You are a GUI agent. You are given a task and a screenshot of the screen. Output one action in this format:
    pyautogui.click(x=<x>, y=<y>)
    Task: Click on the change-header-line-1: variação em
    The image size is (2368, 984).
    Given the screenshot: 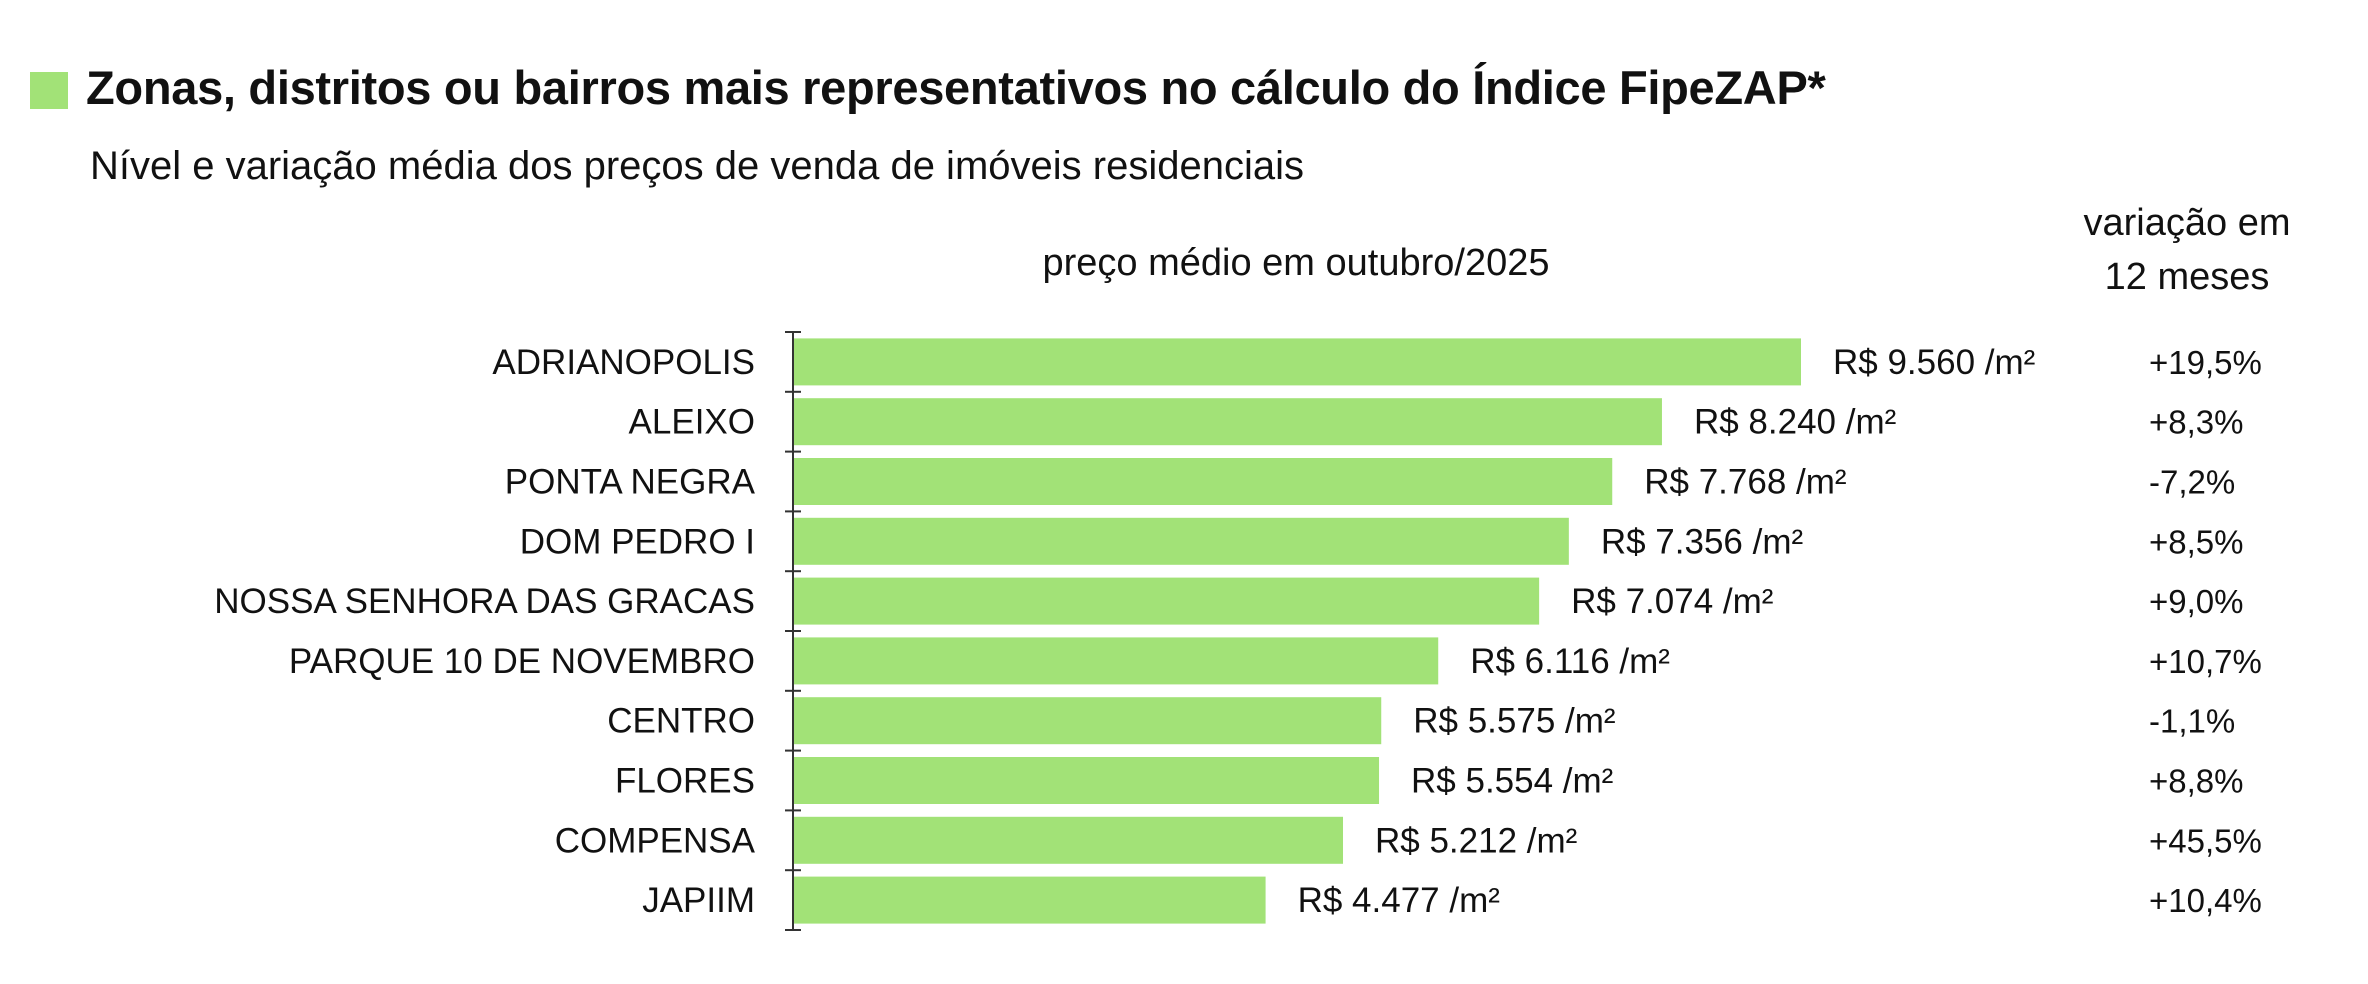 What is the action you would take?
    pyautogui.click(x=2187, y=223)
    